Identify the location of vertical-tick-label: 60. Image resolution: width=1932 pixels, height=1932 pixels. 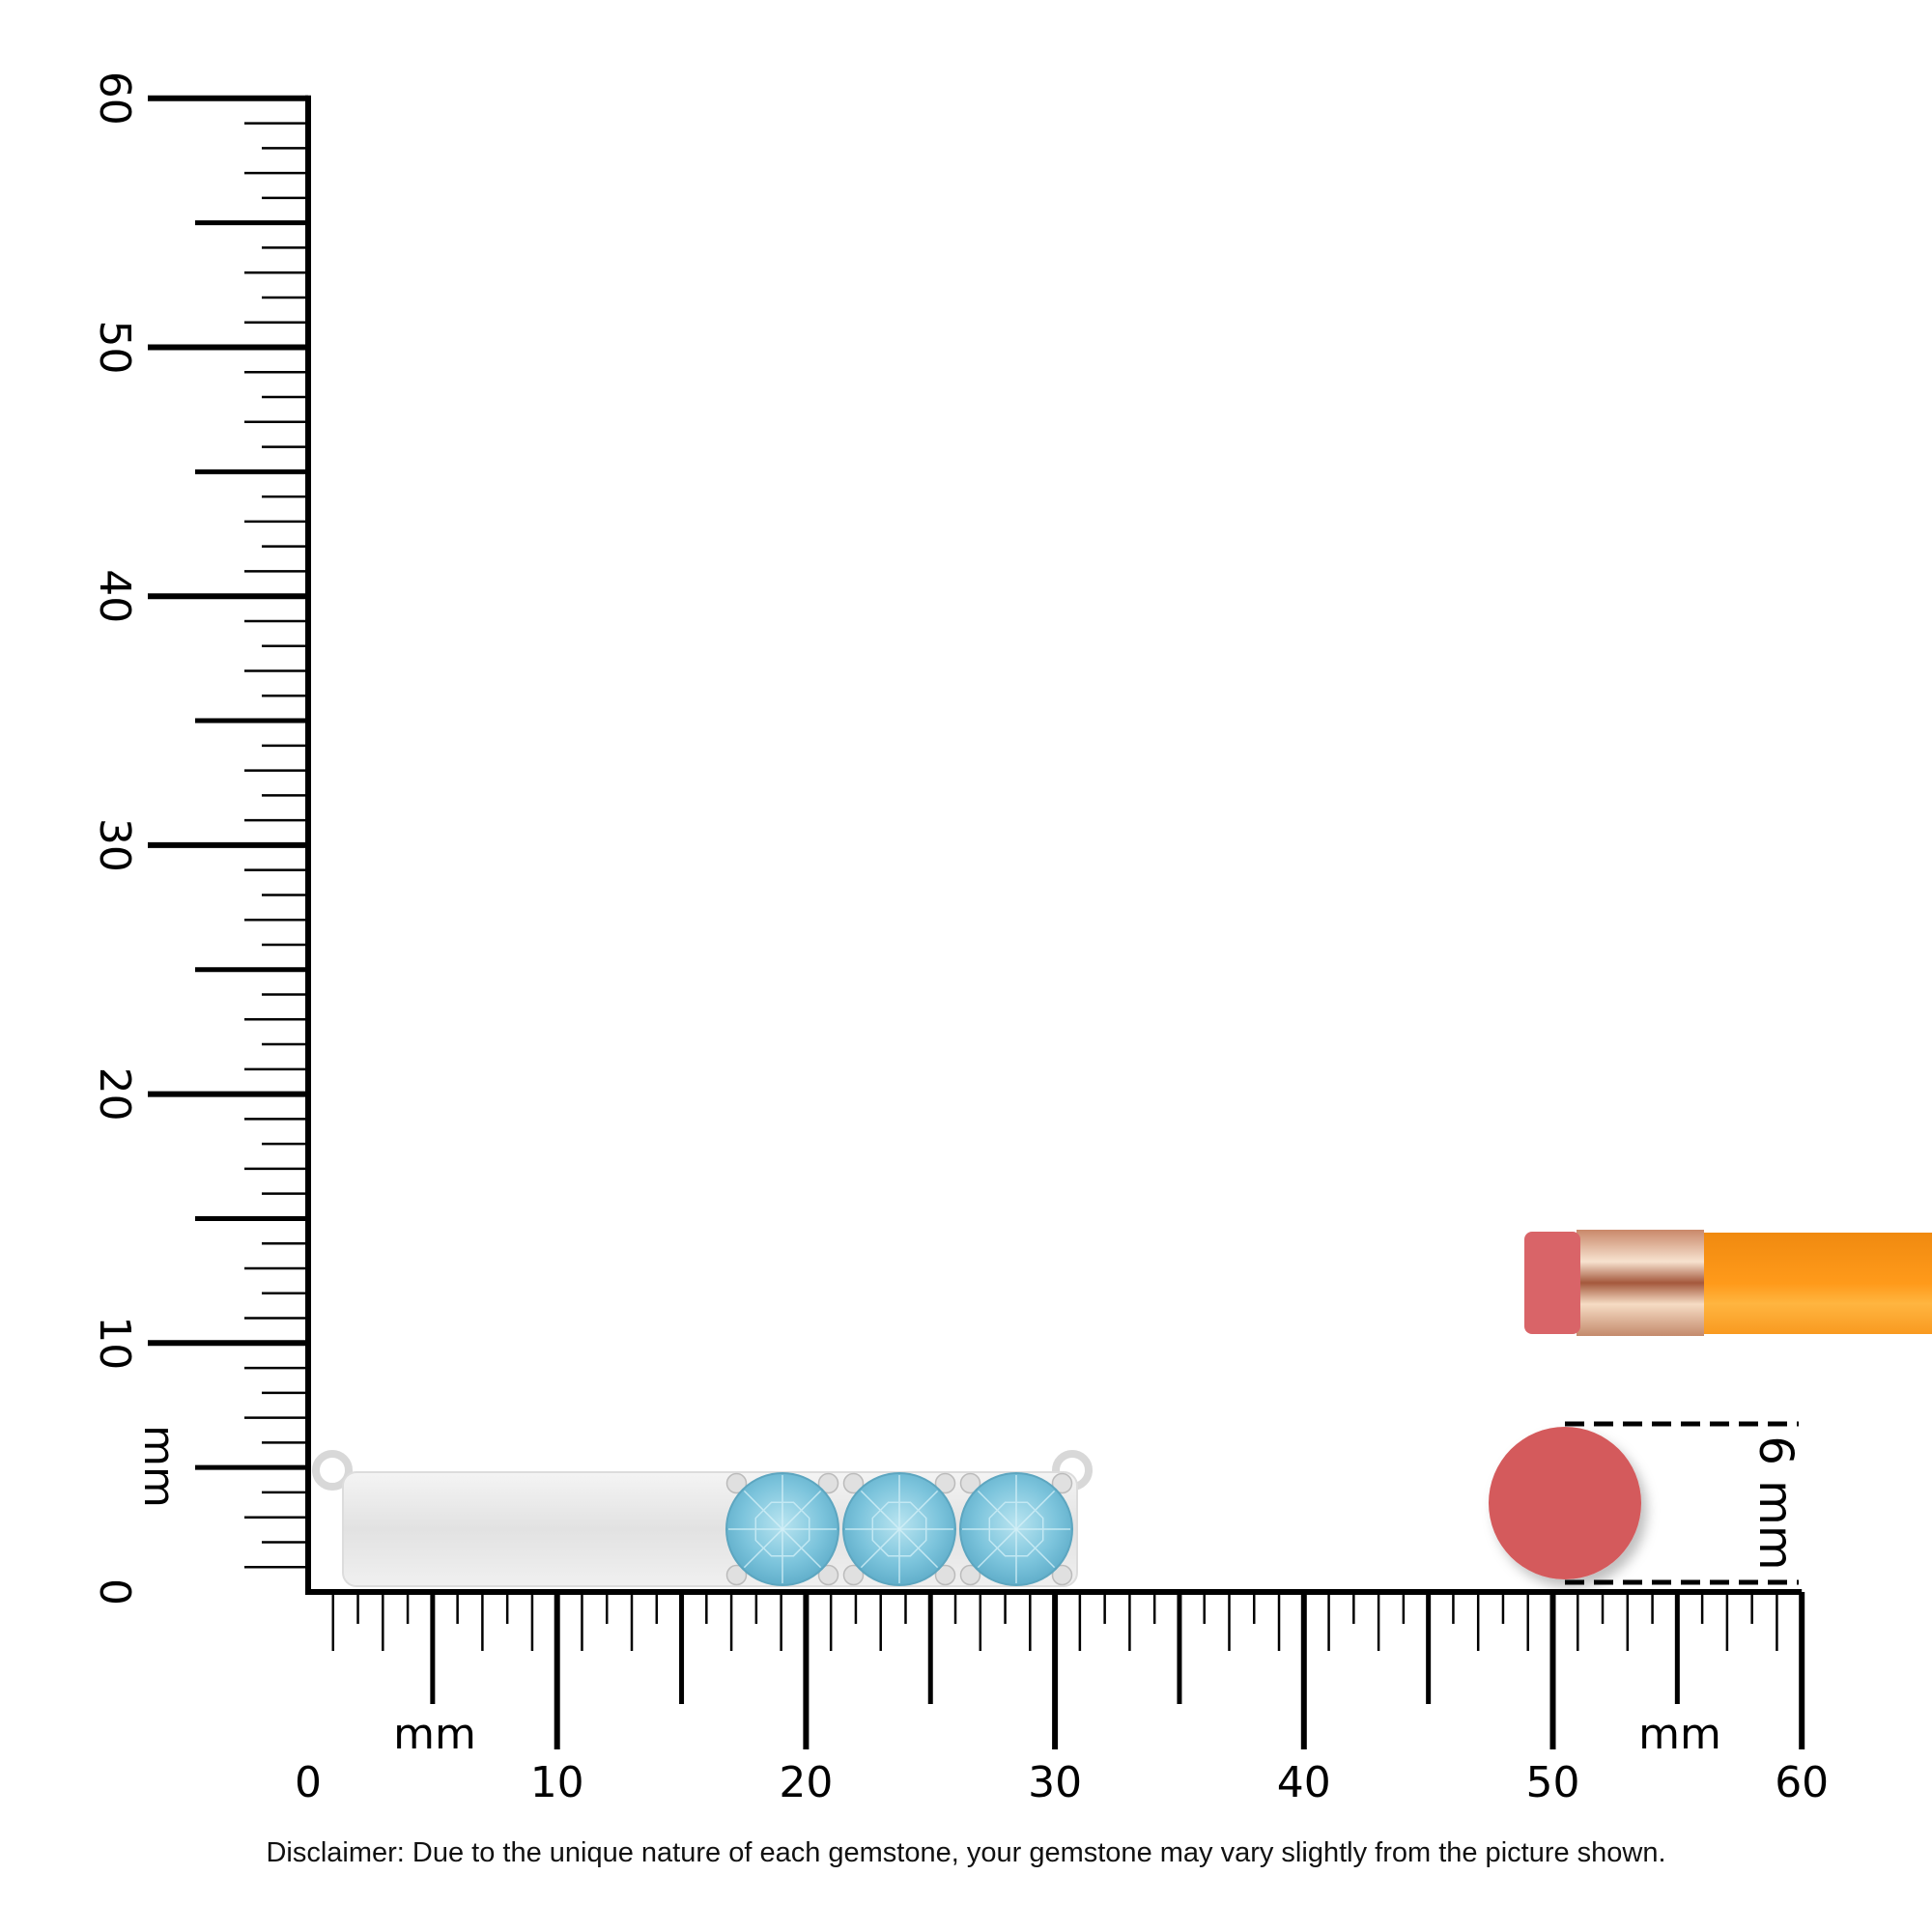
(114, 98).